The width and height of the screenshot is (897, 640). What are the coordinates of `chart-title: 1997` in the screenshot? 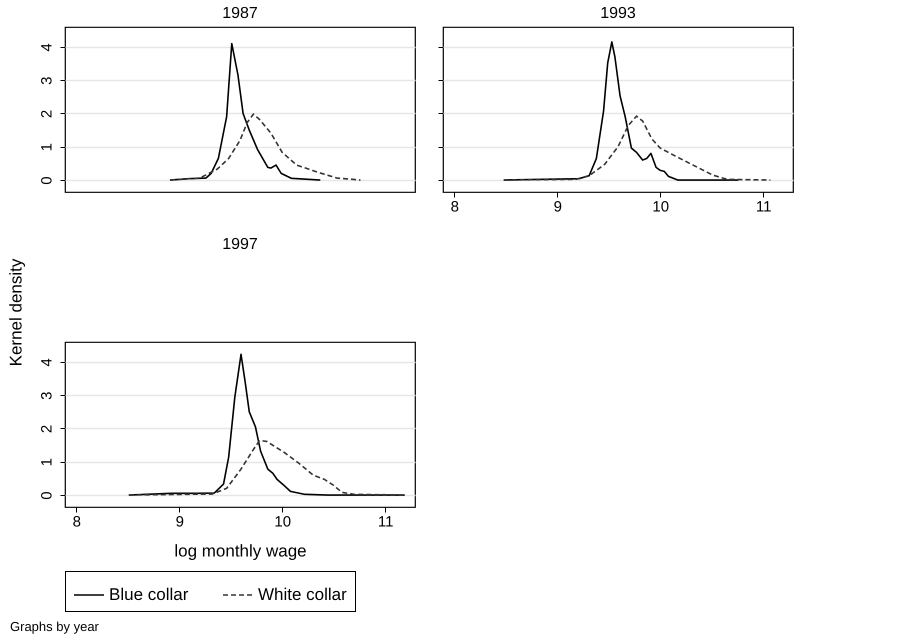 It's located at (240, 245).